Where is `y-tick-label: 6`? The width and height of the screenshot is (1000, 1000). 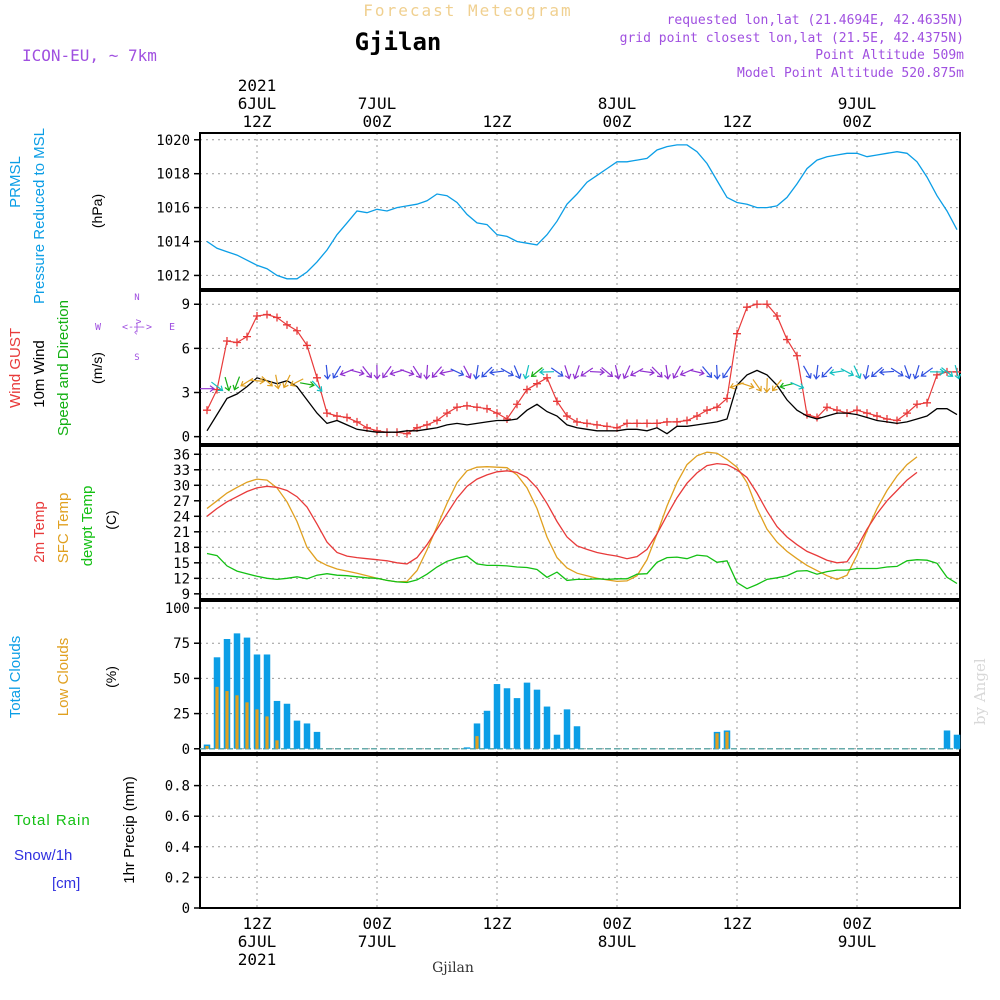
y-tick-label: 6 is located at coordinates (186, 349).